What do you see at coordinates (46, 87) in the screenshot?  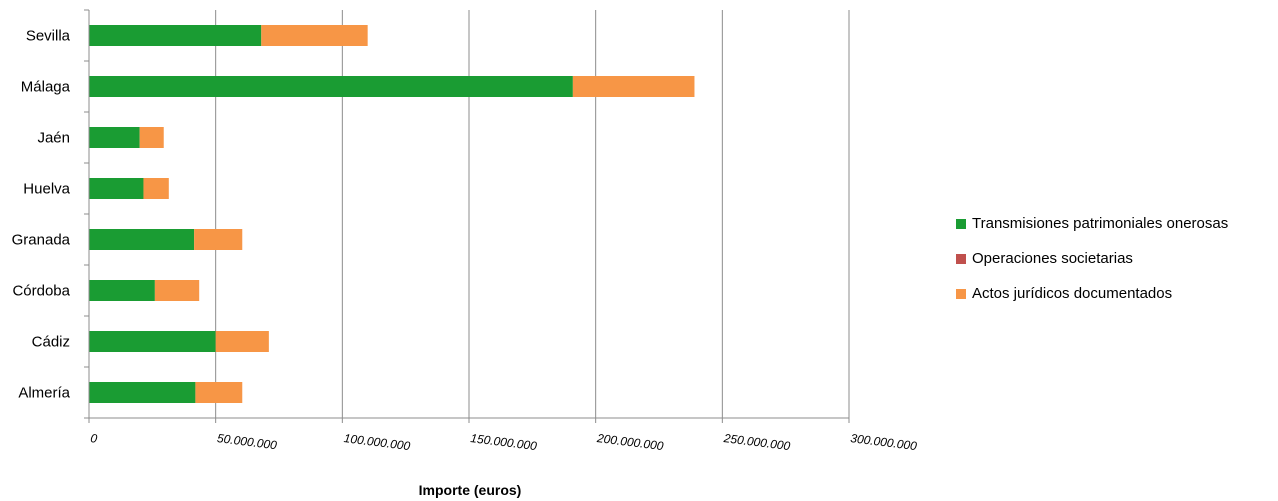 I see `category-label: Málaga` at bounding box center [46, 87].